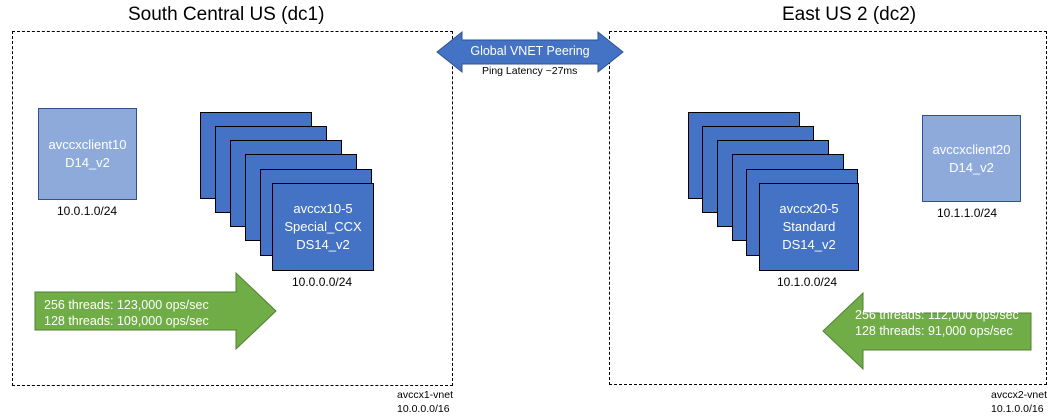 The height and width of the screenshot is (418, 1060). What do you see at coordinates (423, 409) in the screenshot?
I see `vnet-cidr-left: 10.0.0.0/16` at bounding box center [423, 409].